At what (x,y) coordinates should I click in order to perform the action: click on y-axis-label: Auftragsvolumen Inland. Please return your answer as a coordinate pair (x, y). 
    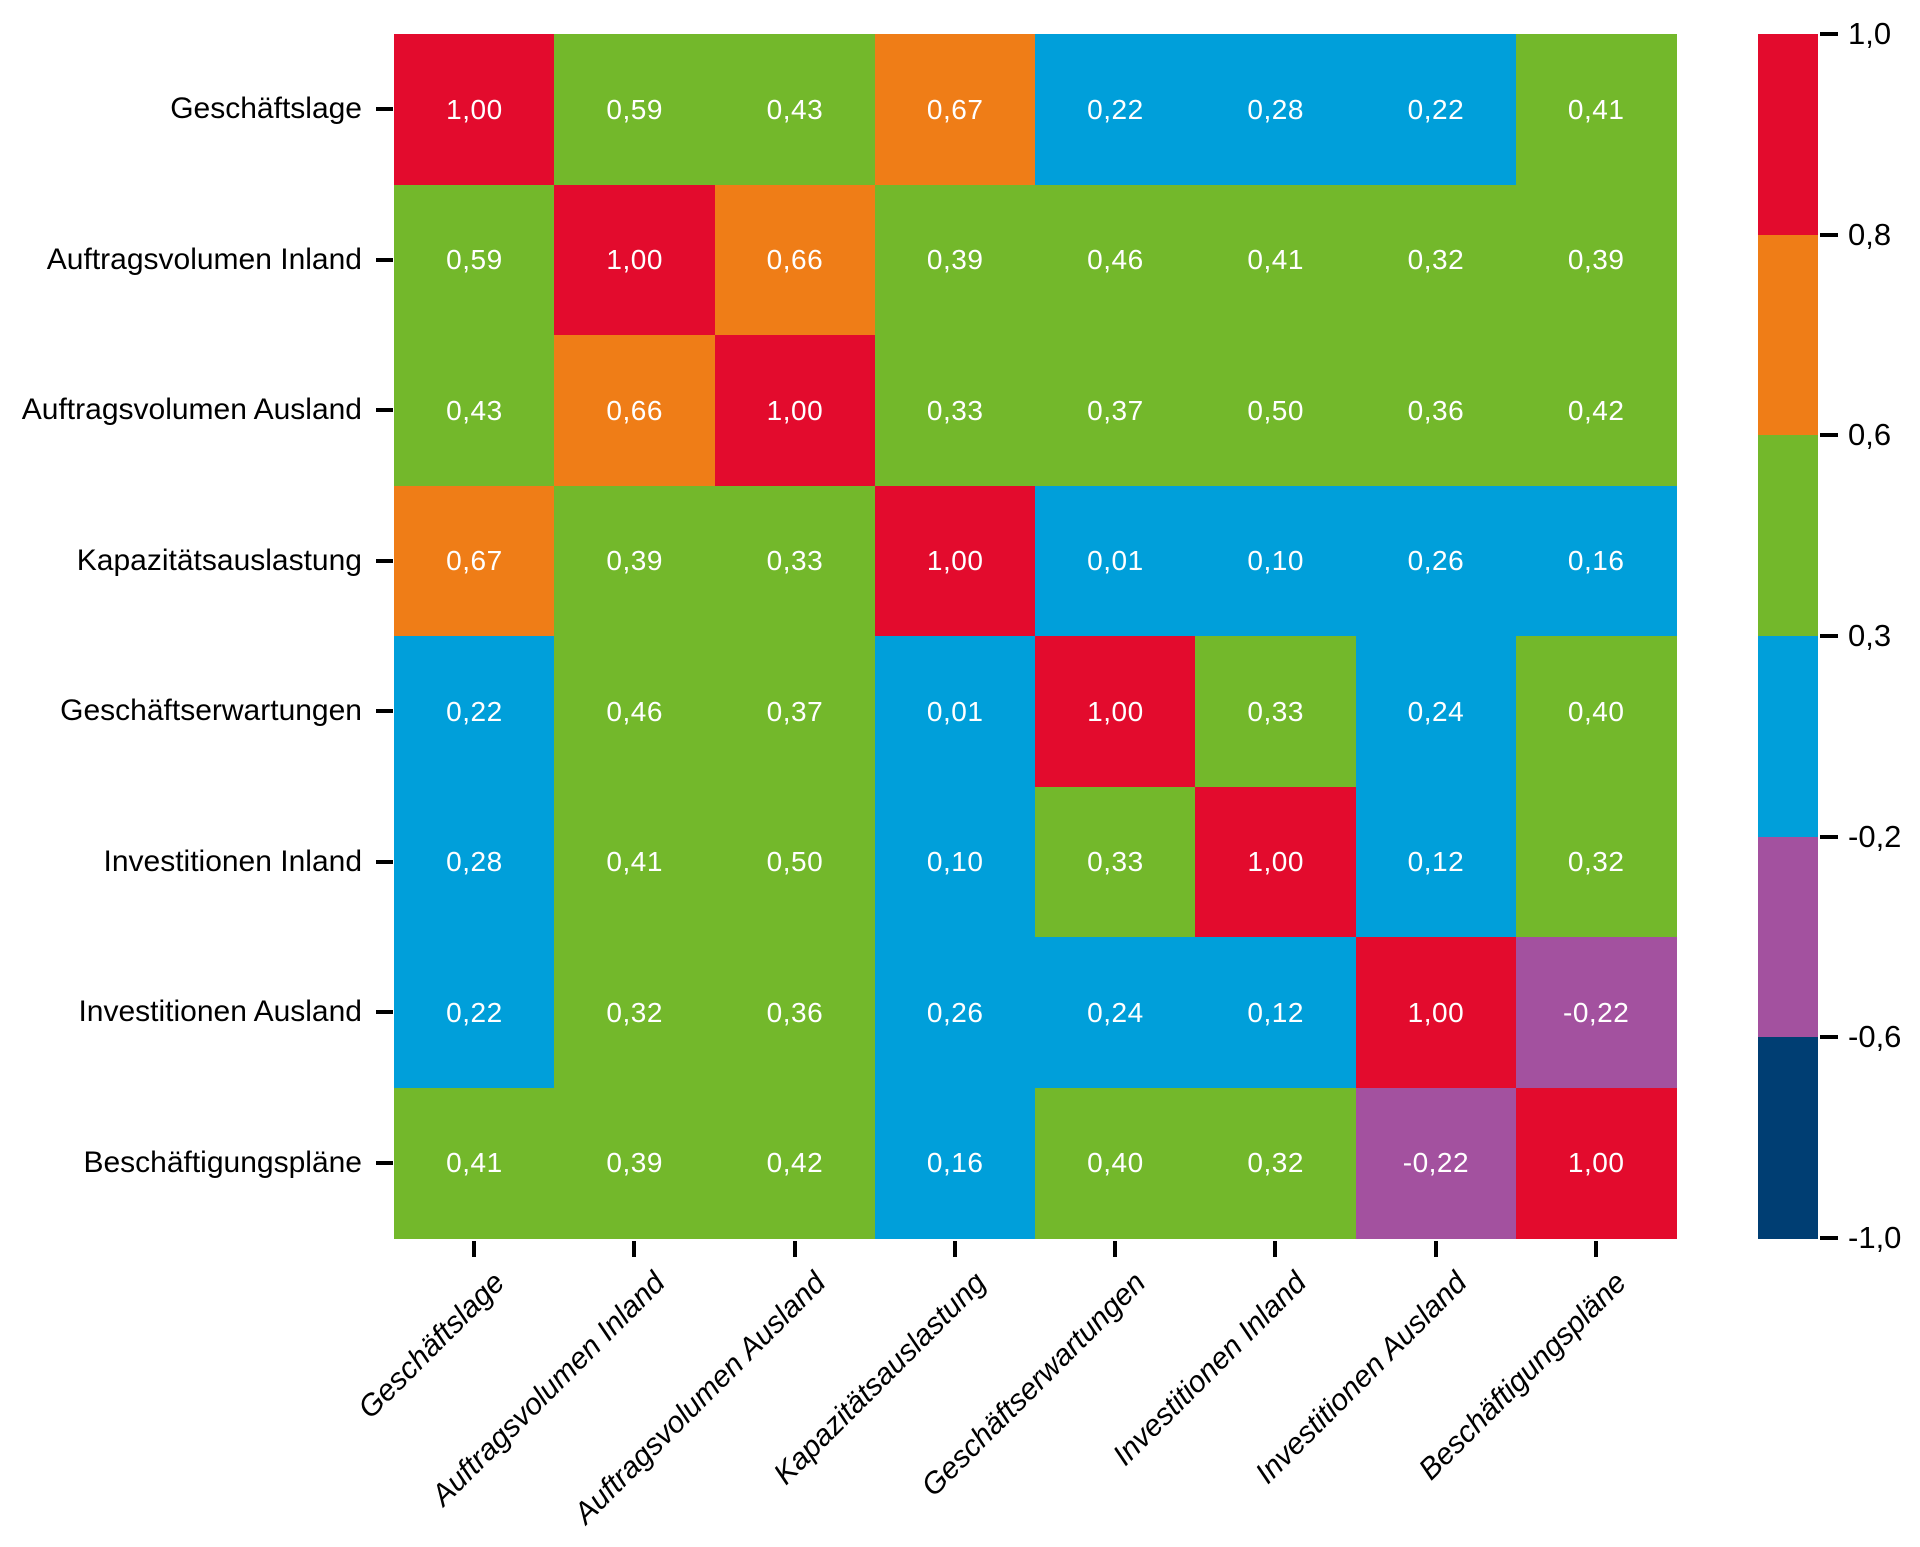
    Looking at the image, I should click on (204, 259).